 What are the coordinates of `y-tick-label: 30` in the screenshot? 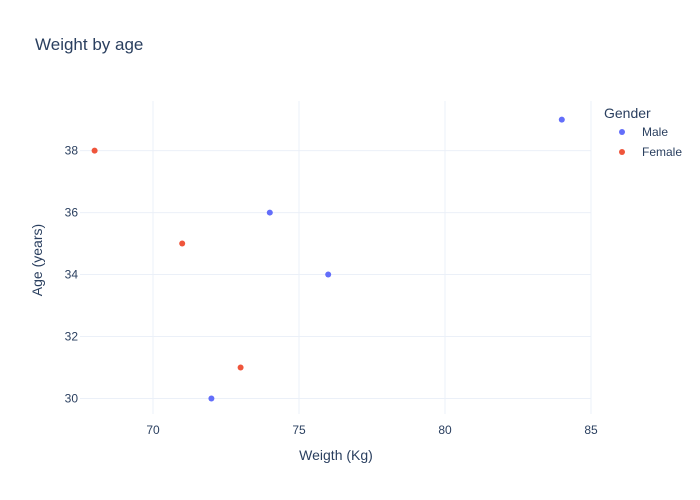 It's located at (72, 399).